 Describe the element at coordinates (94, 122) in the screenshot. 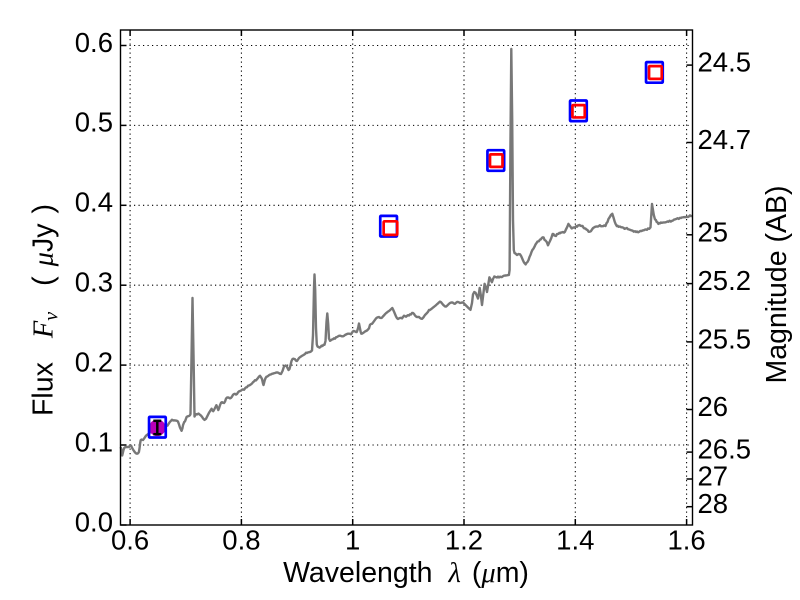

I see `svg-text: 0.5` at that location.